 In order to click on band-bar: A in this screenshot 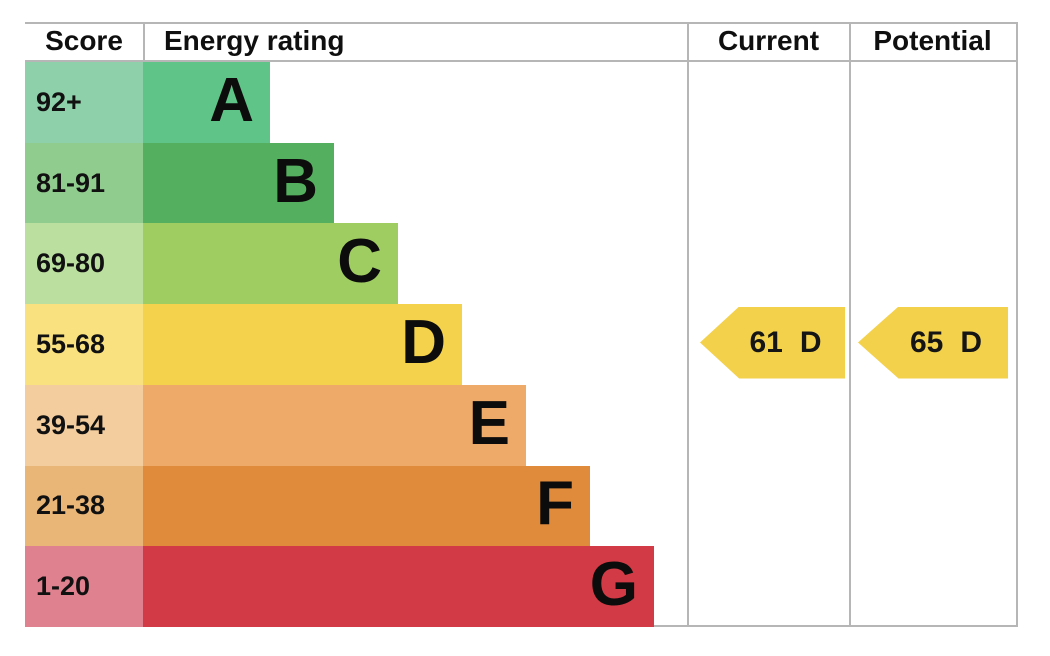, I will do `click(206, 102)`.